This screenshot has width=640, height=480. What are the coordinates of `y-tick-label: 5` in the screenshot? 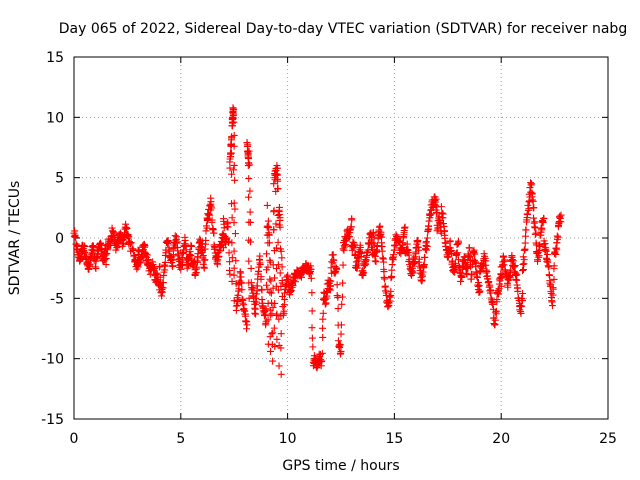 It's located at (59, 179).